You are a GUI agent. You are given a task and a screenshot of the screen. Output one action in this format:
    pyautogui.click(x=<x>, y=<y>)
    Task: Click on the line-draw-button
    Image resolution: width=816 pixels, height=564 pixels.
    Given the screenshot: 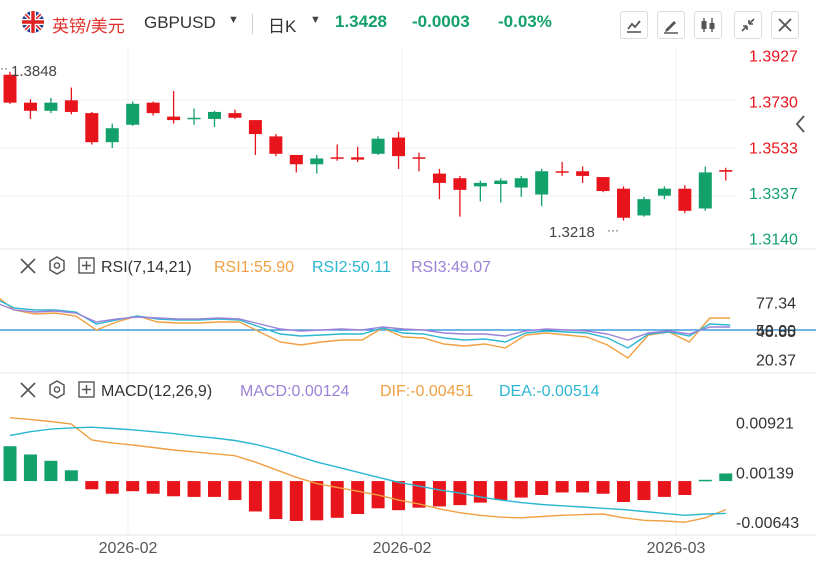 What is the action you would take?
    pyautogui.click(x=634, y=25)
    